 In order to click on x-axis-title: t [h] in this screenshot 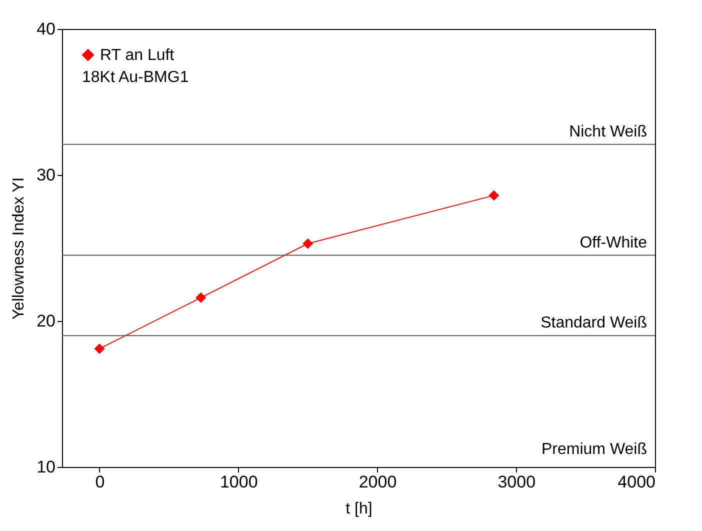, I will do `click(359, 509)`.